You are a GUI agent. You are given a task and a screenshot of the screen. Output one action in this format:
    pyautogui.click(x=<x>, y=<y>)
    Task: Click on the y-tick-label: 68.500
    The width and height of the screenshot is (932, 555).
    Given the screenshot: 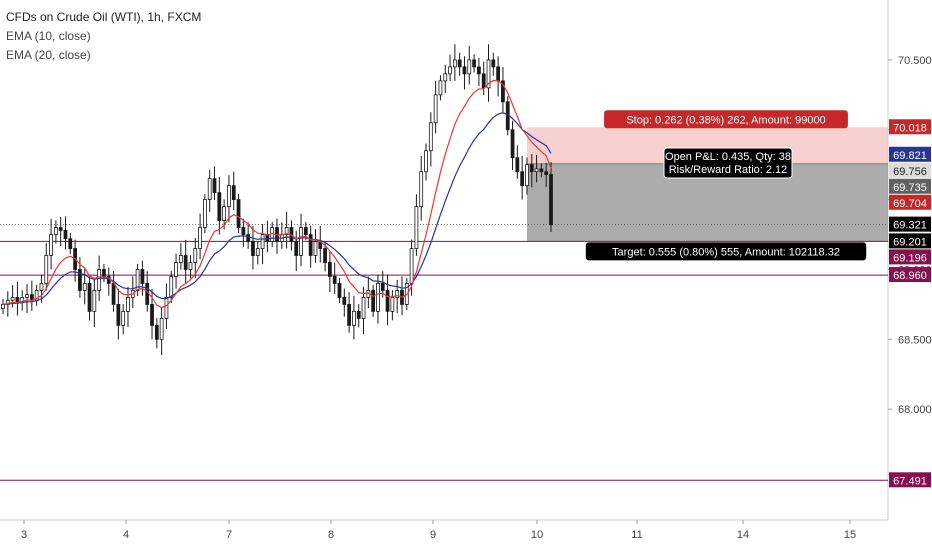 What is the action you would take?
    pyautogui.click(x=915, y=340)
    